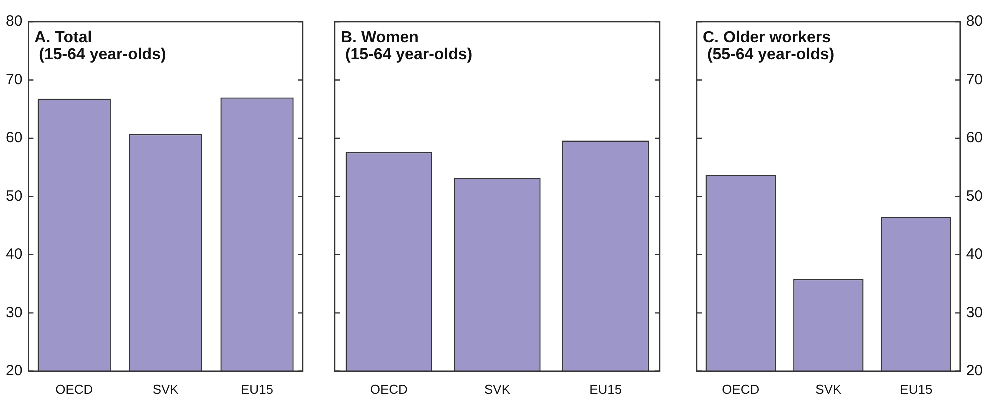 Image resolution: width=989 pixels, height=403 pixels. What do you see at coordinates (767, 37) in the screenshot?
I see `chart-title: C. Older workers` at bounding box center [767, 37].